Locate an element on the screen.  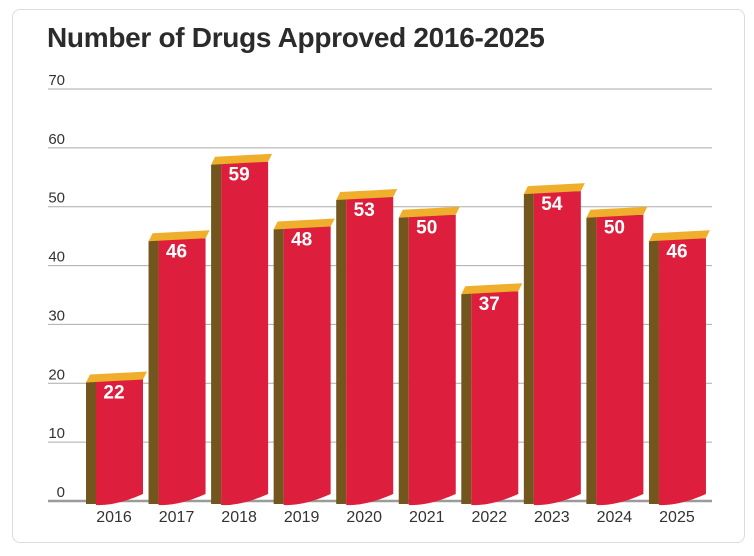
bar-front-2019 is located at coordinates (307, 366).